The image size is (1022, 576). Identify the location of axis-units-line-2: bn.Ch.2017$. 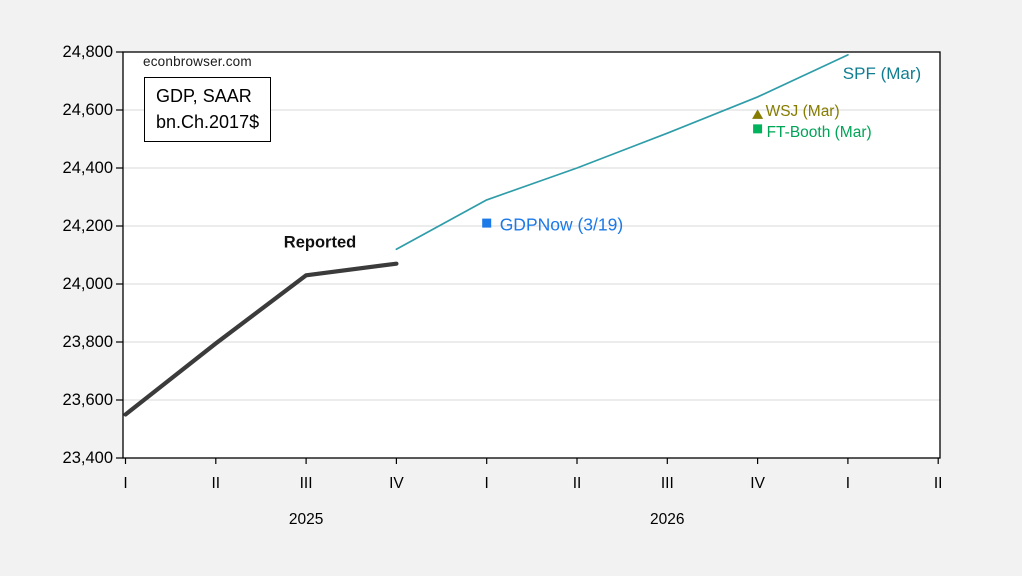
(208, 122).